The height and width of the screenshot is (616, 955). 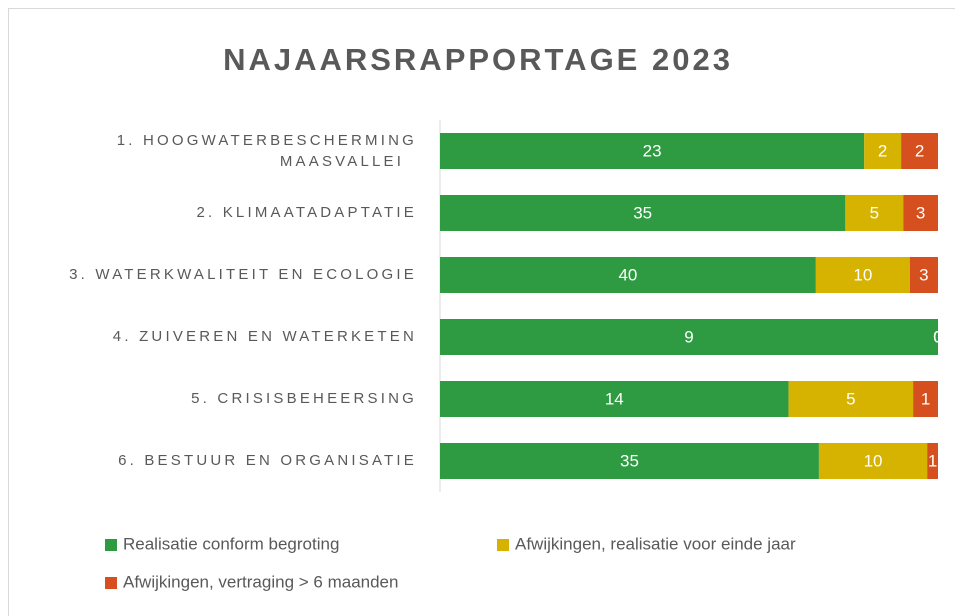 What do you see at coordinates (306, 212) in the screenshot?
I see `y-tick-label: 2. KLIMAATADAPTATIE` at bounding box center [306, 212].